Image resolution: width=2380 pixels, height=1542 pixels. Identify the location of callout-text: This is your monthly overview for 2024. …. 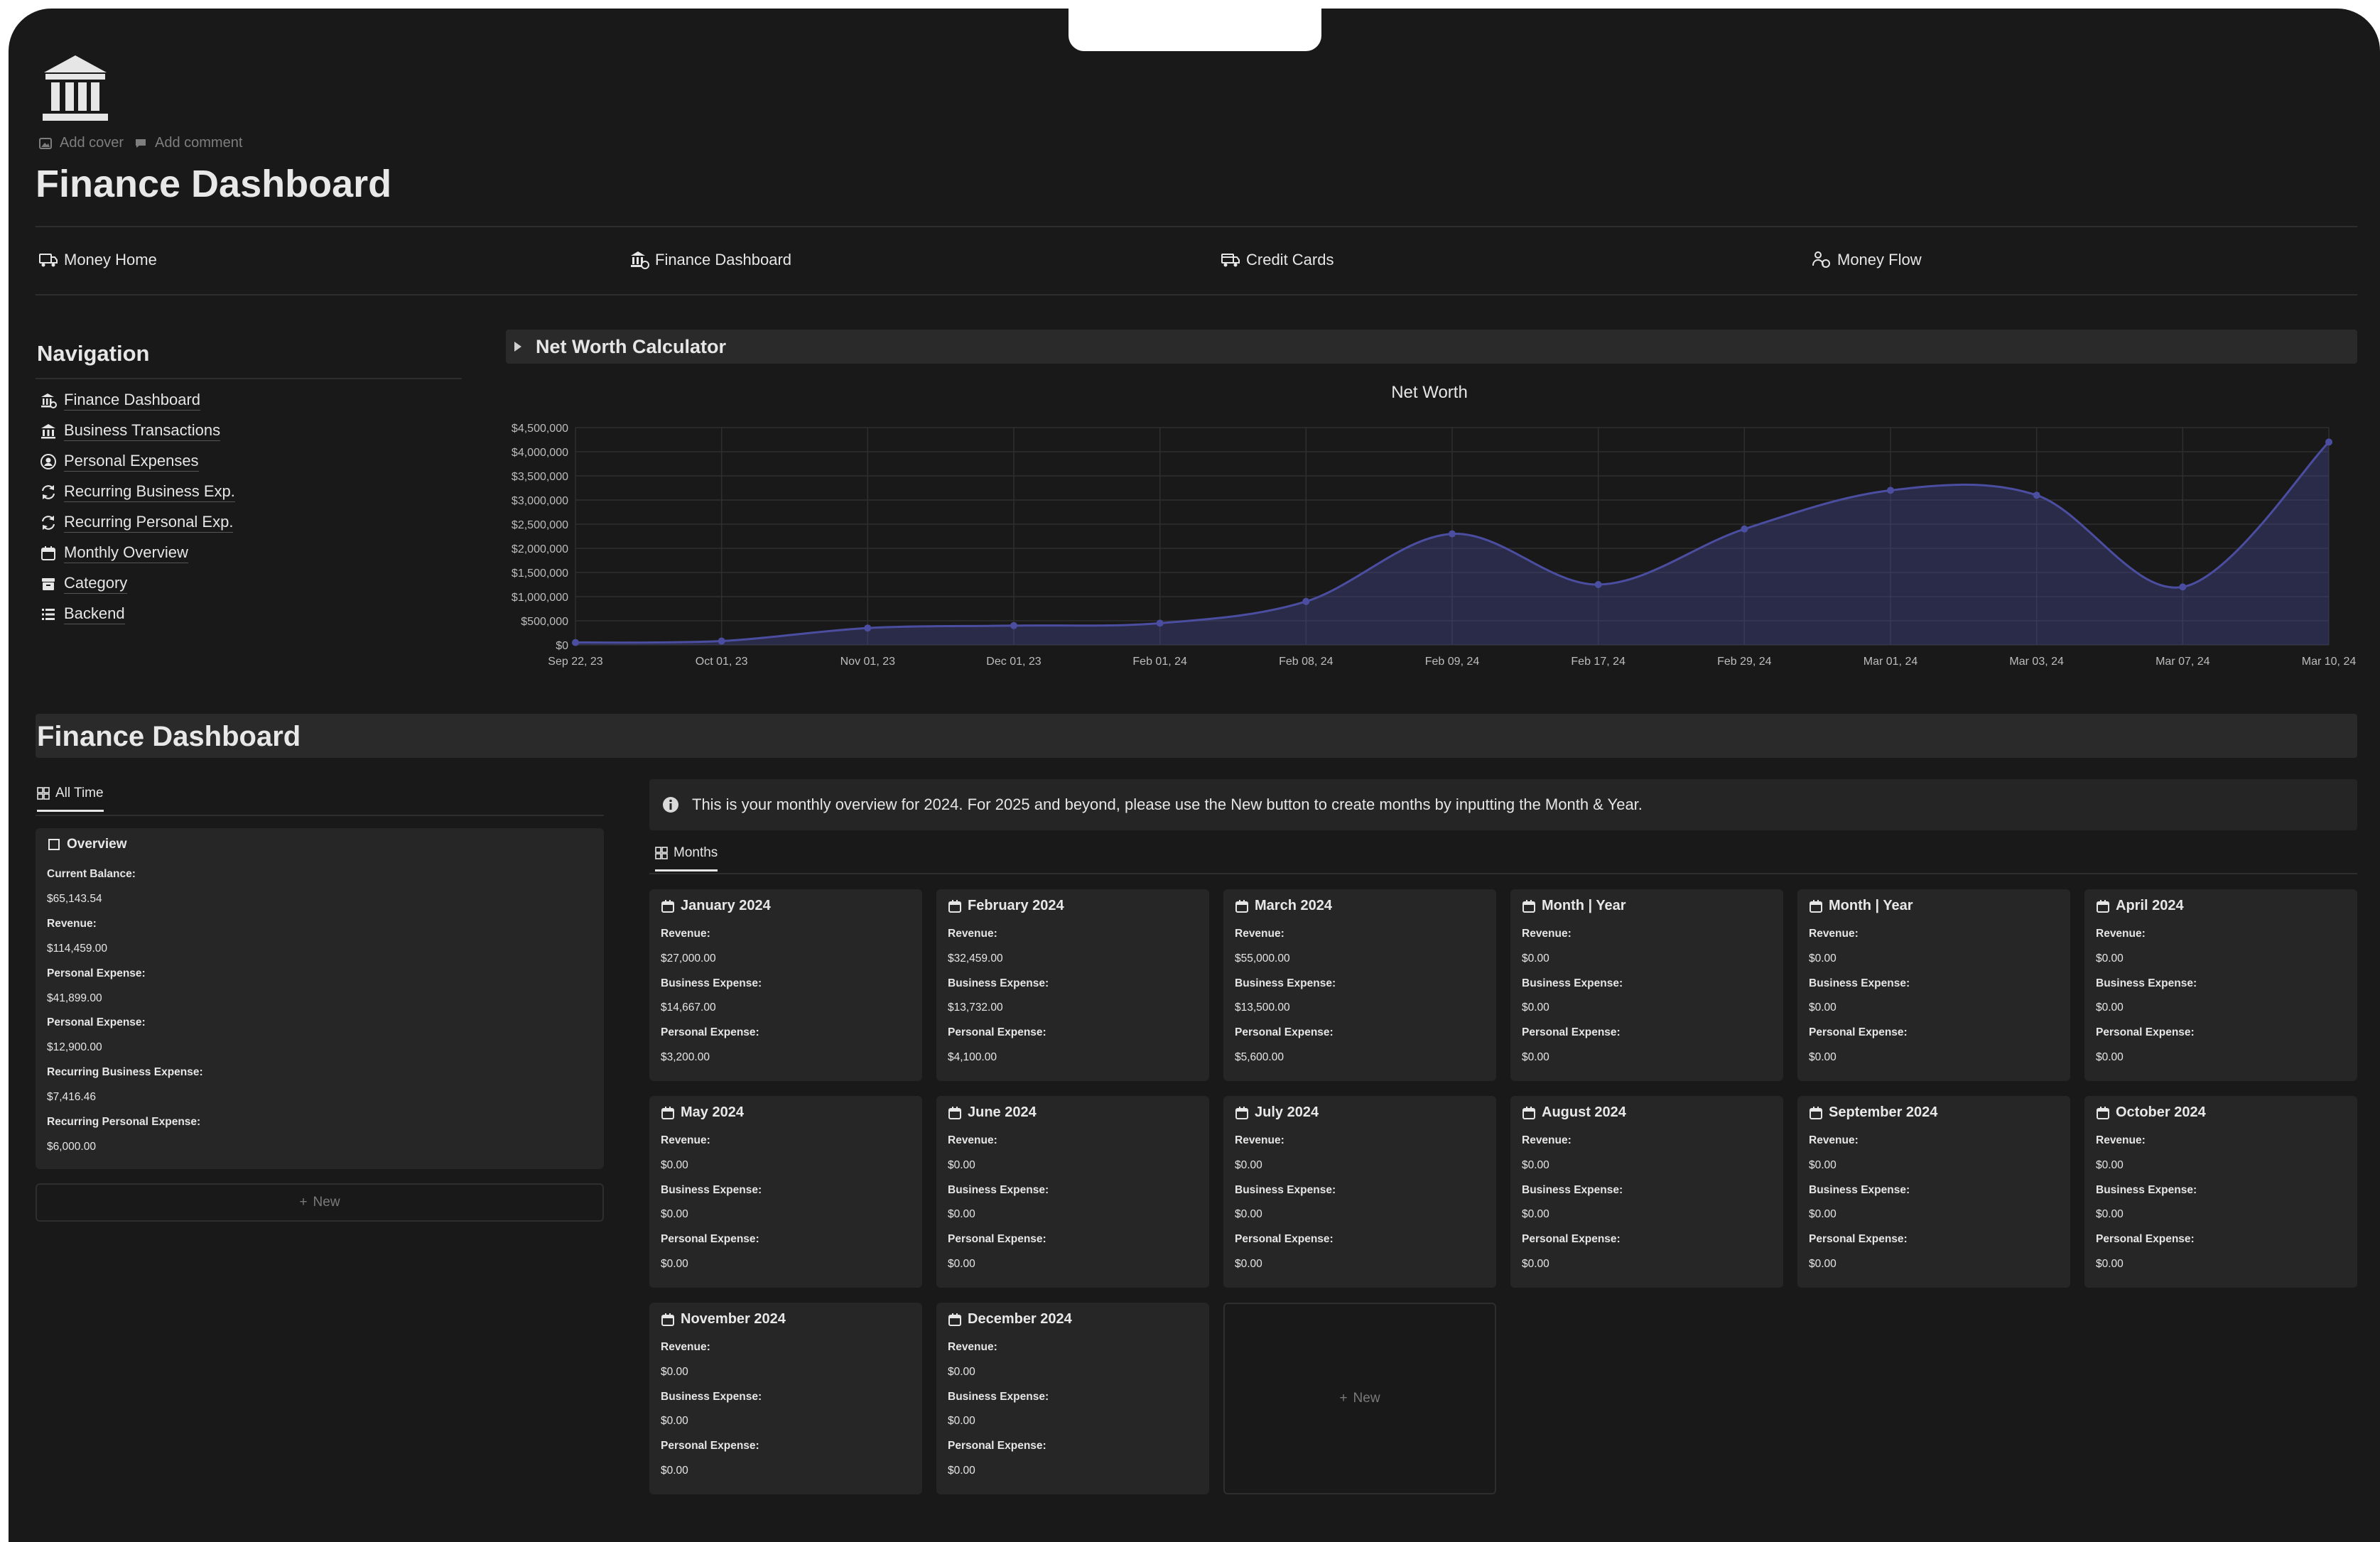
(1167, 804).